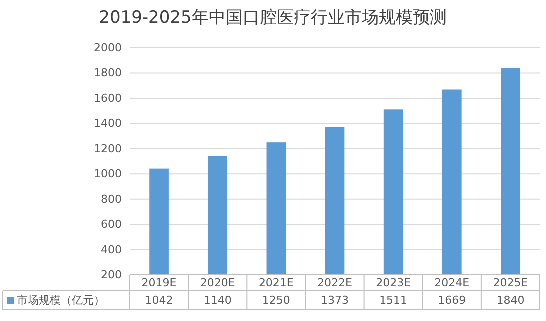  Describe the element at coordinates (335, 300) in the screenshot. I see `data-label: 1373` at that location.